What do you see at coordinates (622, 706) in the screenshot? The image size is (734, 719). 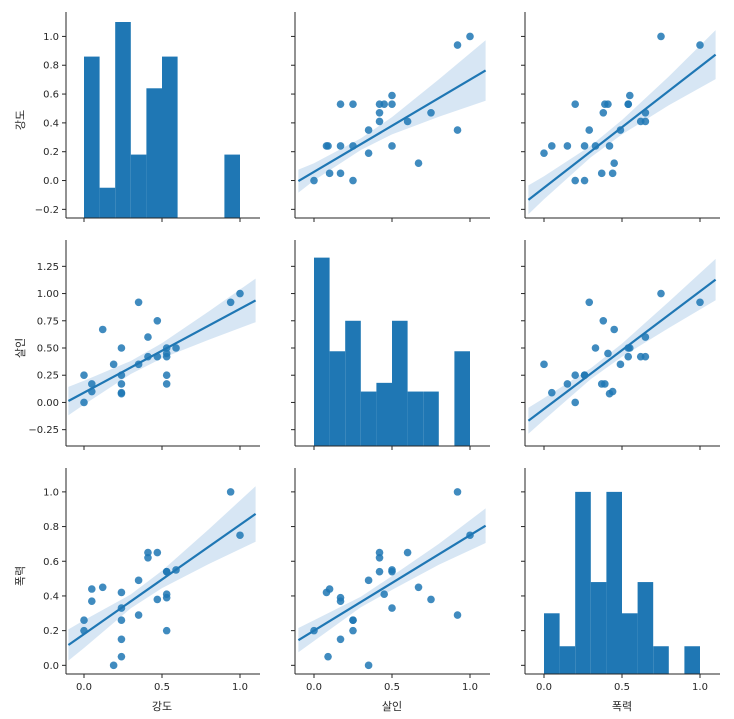 I see `x-axis-label: 폭력` at bounding box center [622, 706].